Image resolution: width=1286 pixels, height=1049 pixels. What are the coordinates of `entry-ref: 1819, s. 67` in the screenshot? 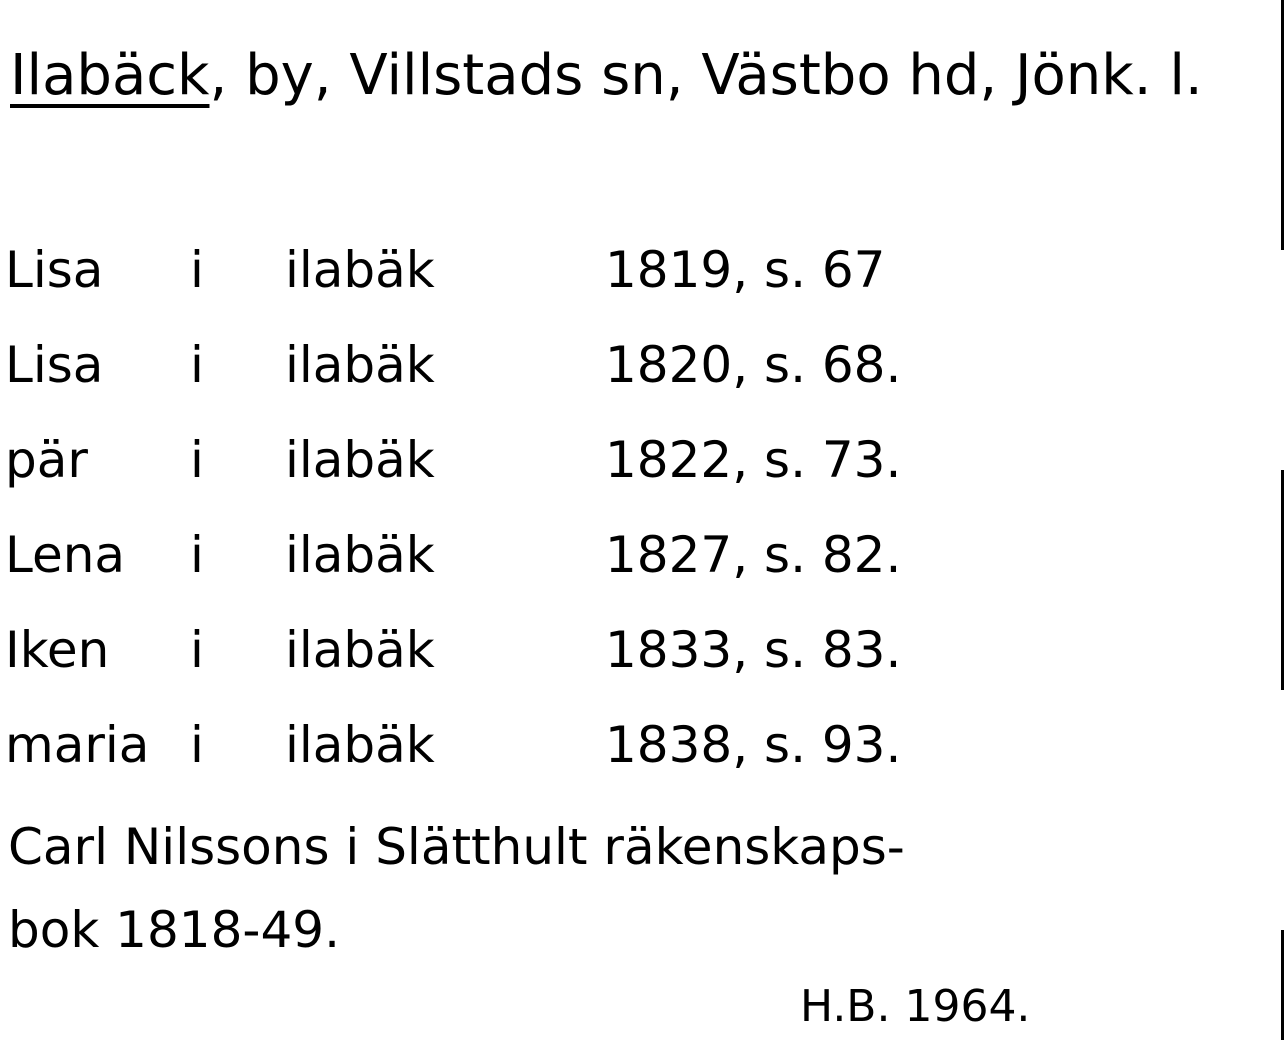 It's located at (745, 270).